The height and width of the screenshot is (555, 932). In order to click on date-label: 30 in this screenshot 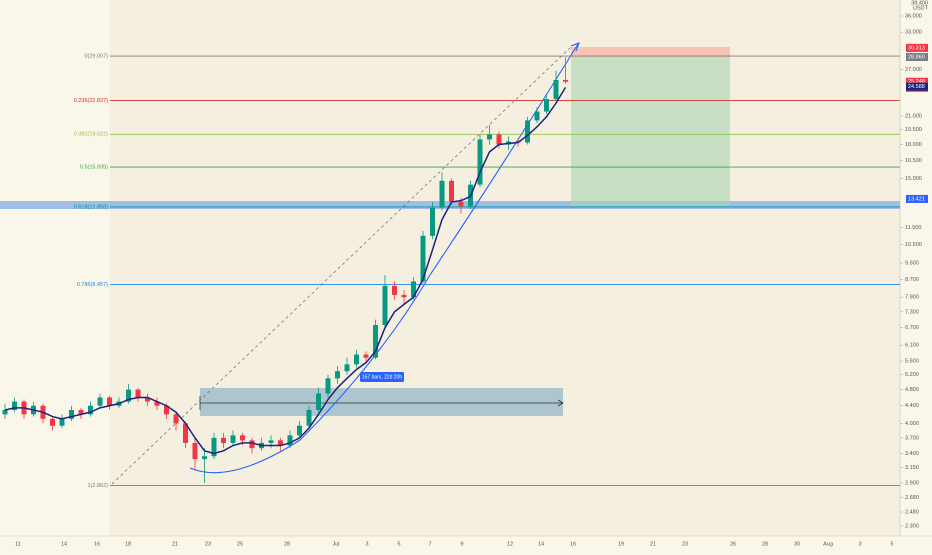, I will do `click(797, 544)`.